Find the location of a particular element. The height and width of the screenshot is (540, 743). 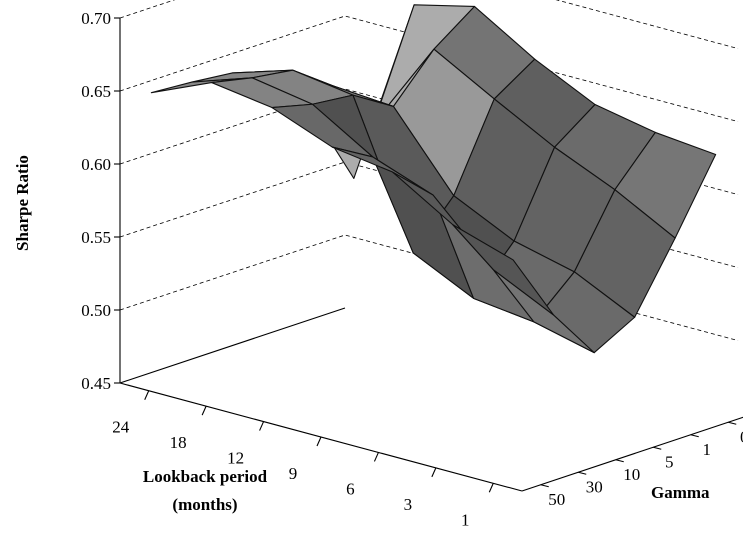

gamma-axis-title: Gamma is located at coordinates (680, 492).